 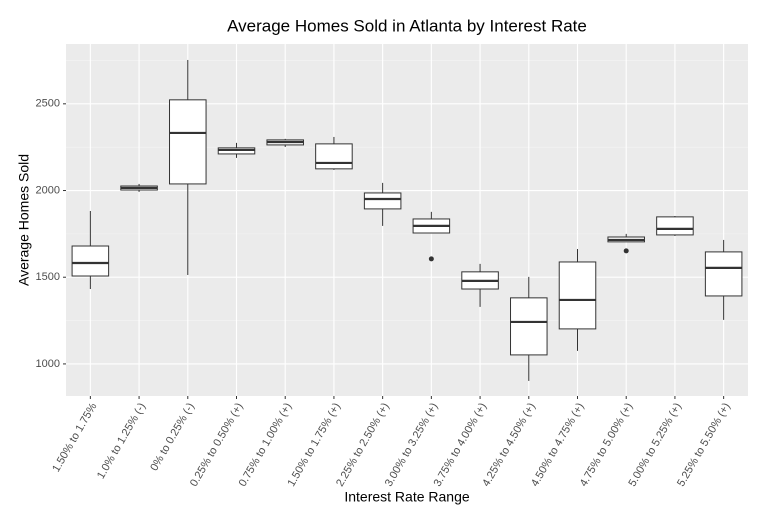 I want to click on y-axis-title: Average Homes Sold, so click(x=24, y=220).